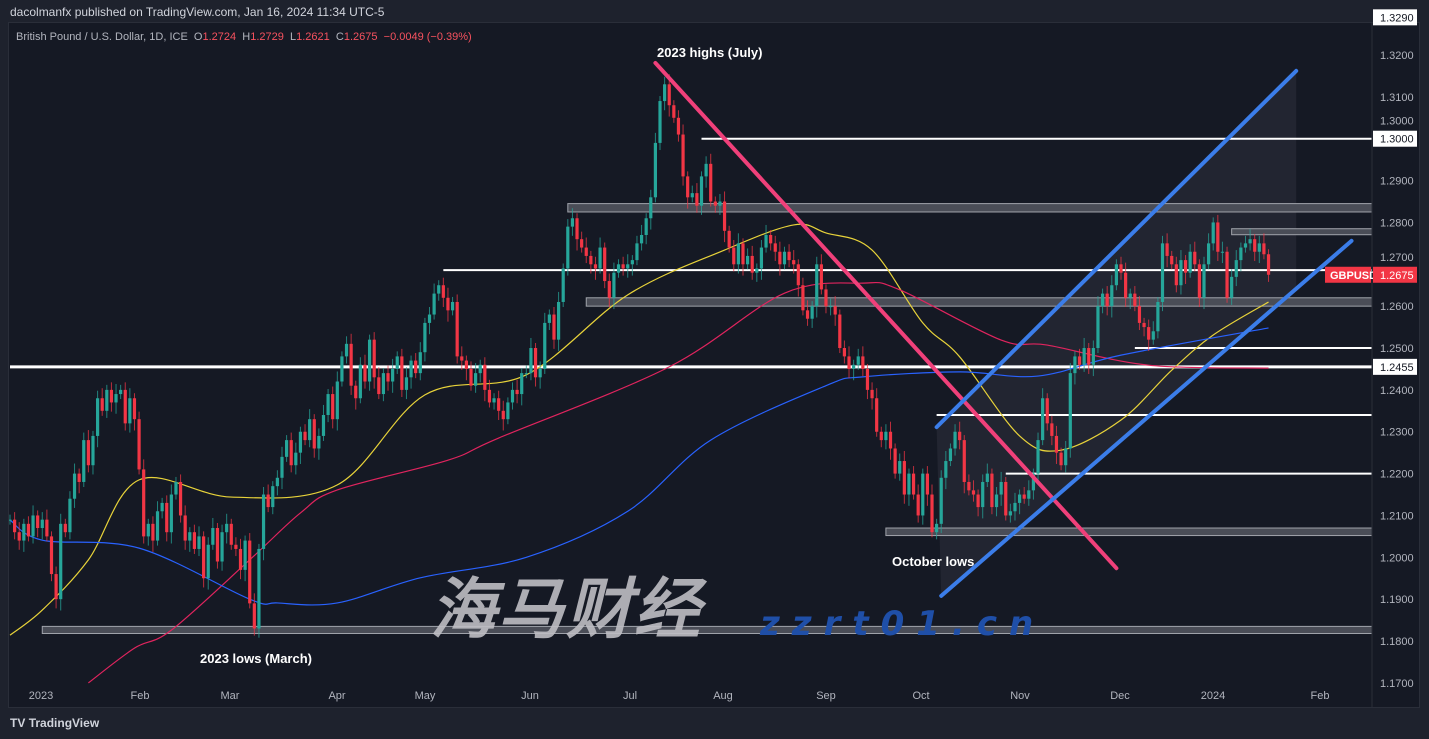 The image size is (1429, 739). I want to click on watermark-site: zzrt01.cn, so click(903, 624).